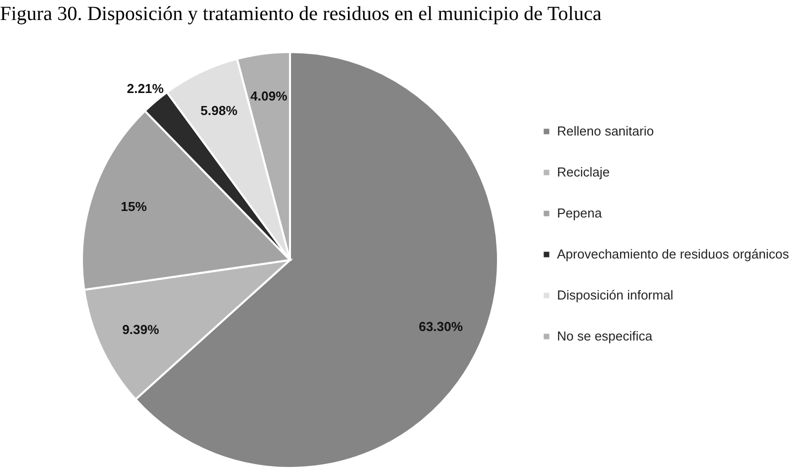 Image resolution: width=812 pixels, height=474 pixels. What do you see at coordinates (605, 336) in the screenshot?
I see `legend-label: No se especifica` at bounding box center [605, 336].